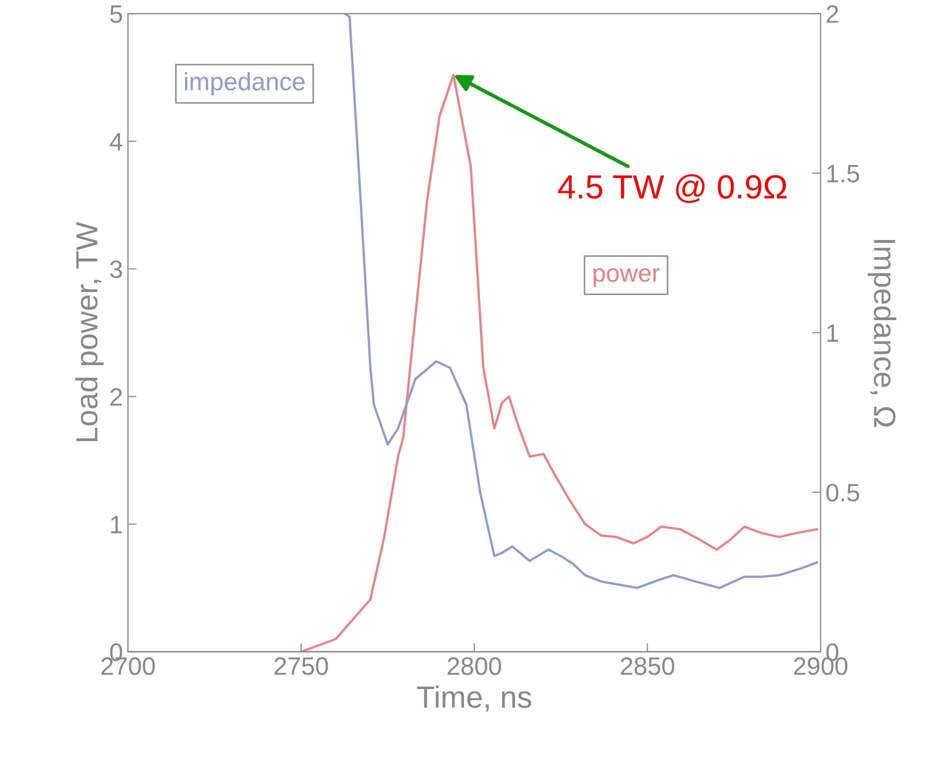 The height and width of the screenshot is (757, 941). I want to click on y2-tick-label: 1, so click(832, 333).